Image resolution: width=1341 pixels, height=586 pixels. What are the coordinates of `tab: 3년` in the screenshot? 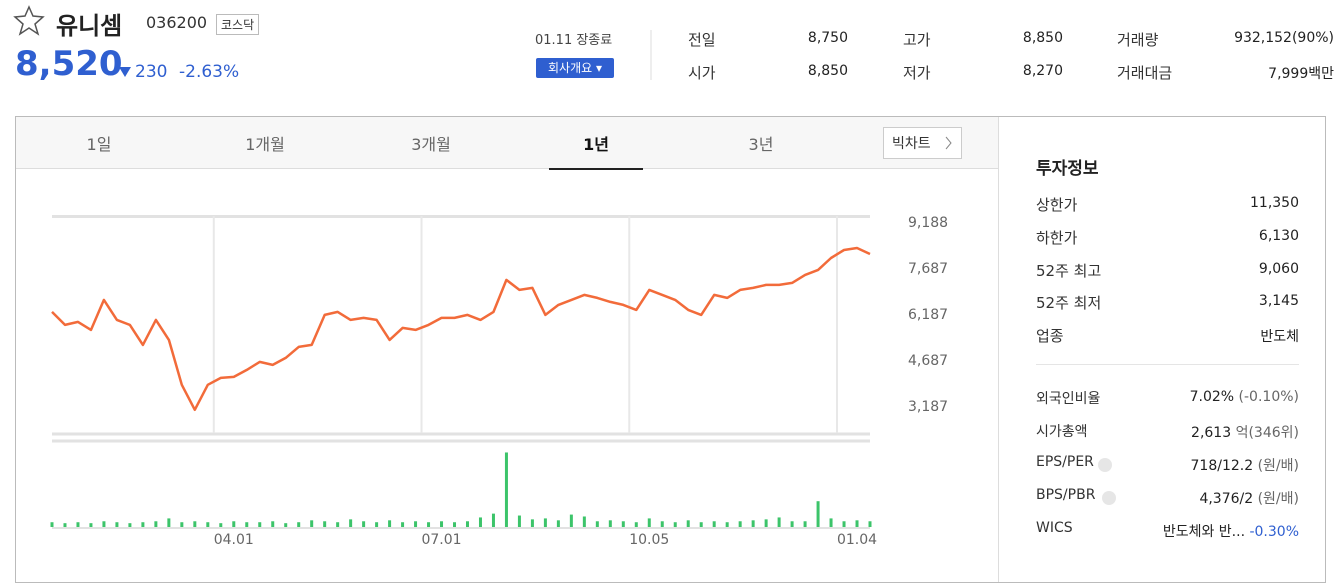 It's located at (761, 144).